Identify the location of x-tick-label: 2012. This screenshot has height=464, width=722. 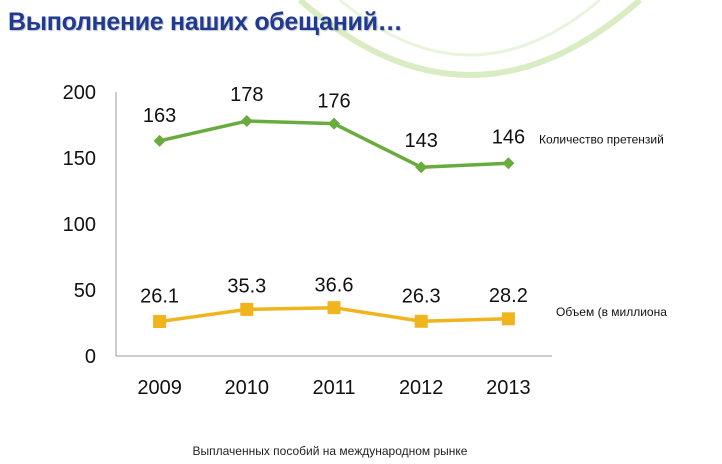
(421, 388).